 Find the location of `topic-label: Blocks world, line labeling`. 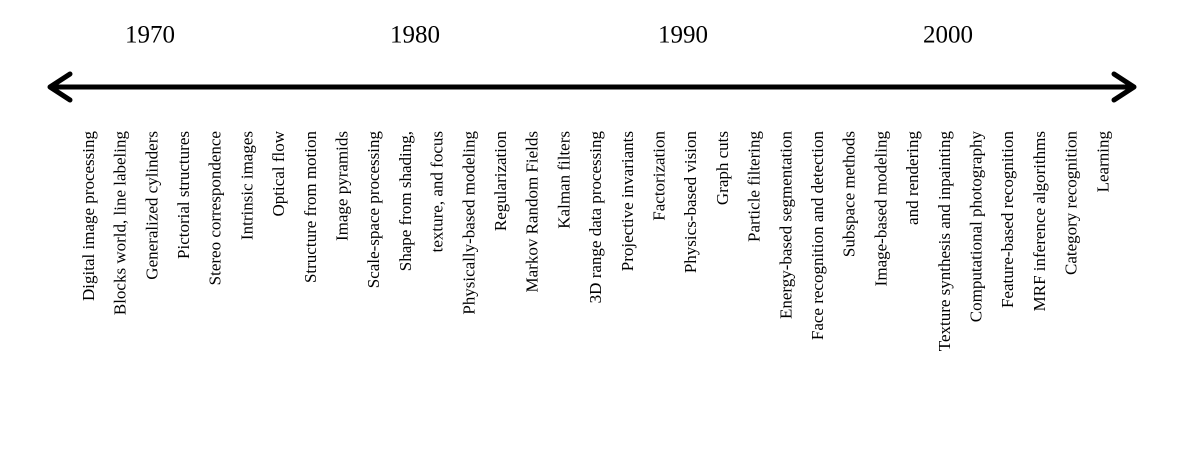

topic-label: Blocks world, line labeling is located at coordinates (120, 223).